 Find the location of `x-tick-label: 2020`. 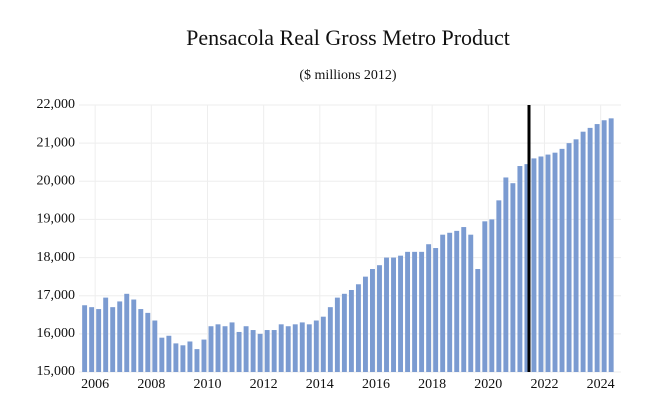

x-tick-label: 2020 is located at coordinates (488, 384).